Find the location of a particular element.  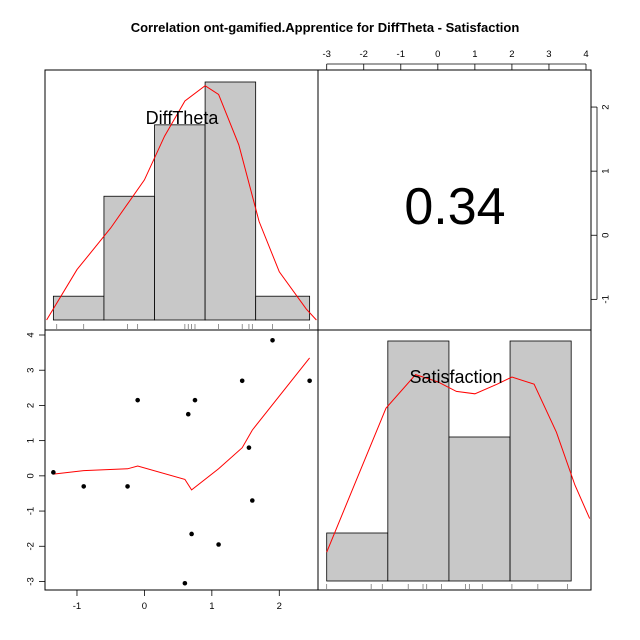

scatter-smooth-line is located at coordinates (181, 424).